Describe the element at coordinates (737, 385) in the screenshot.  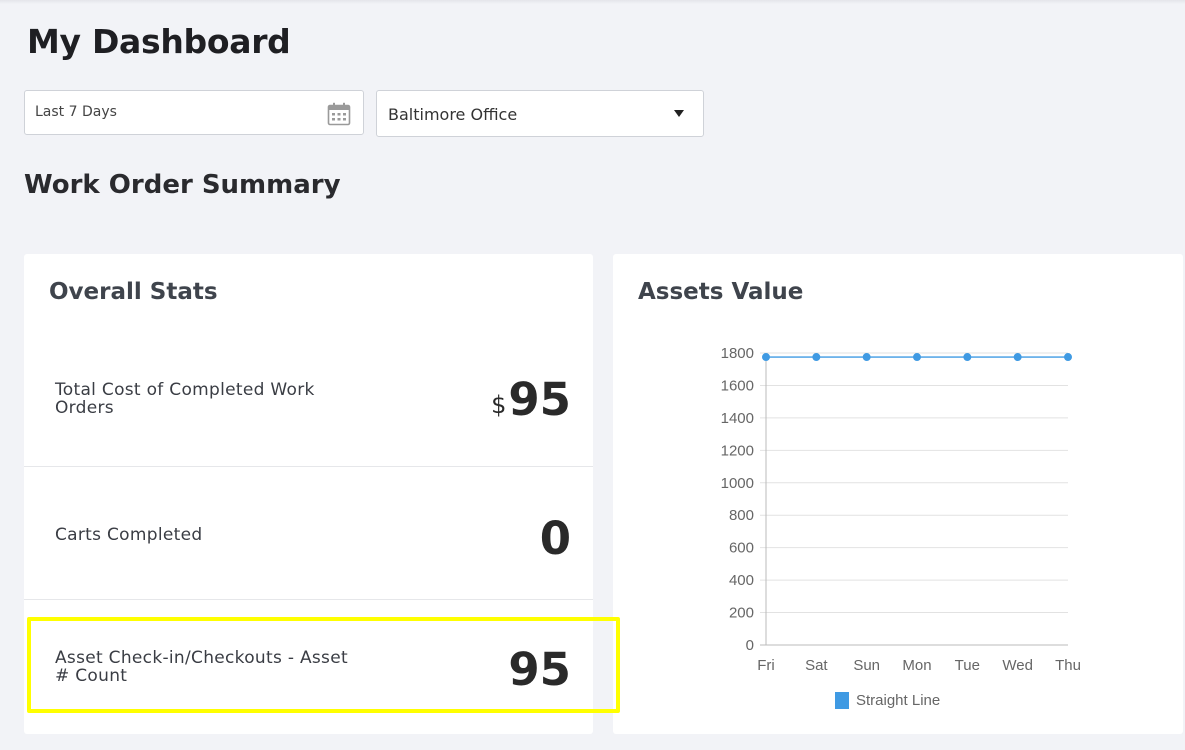
I see `y-tick-label: 1600` at that location.